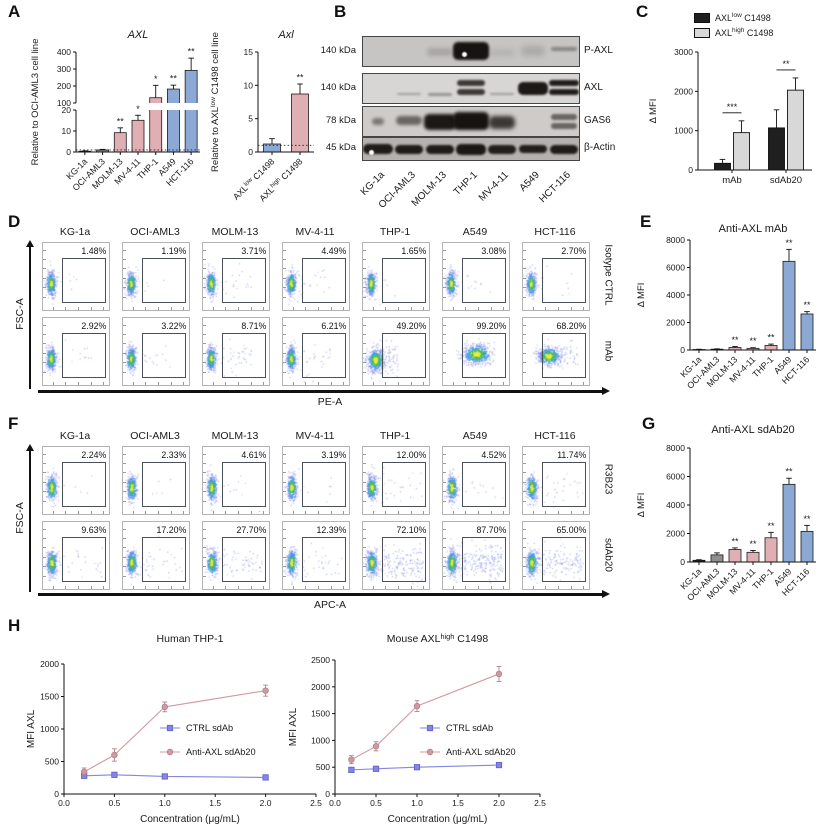  Describe the element at coordinates (67, 131) in the screenshot. I see `y-tick-label: 10` at that location.